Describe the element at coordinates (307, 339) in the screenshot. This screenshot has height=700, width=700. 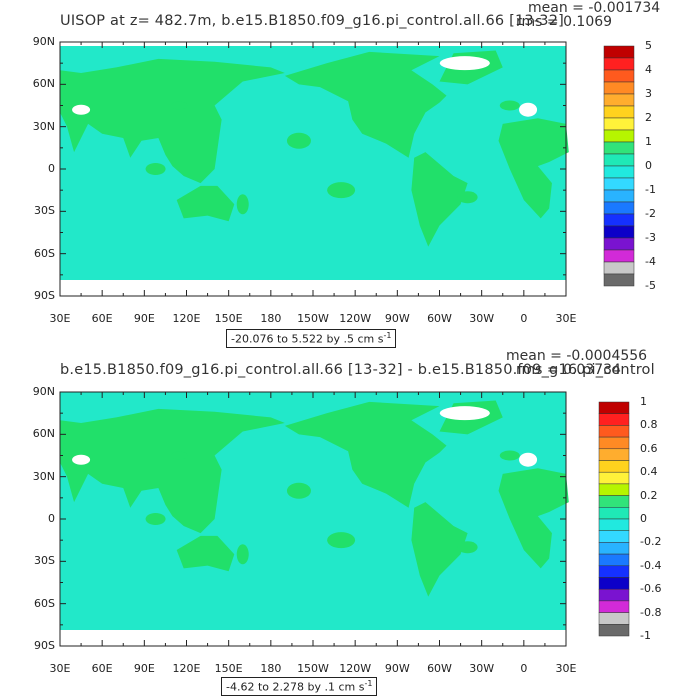
I see `range-text: -20.076 to 5.522 by .5 cm s` at that location.